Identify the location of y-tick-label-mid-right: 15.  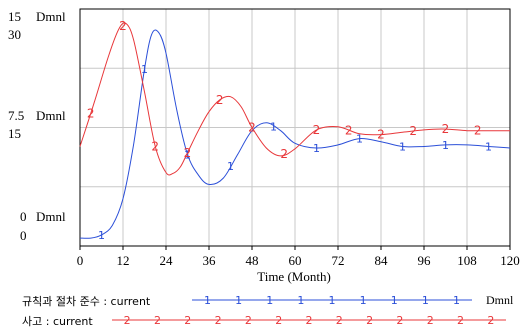
(14, 133).